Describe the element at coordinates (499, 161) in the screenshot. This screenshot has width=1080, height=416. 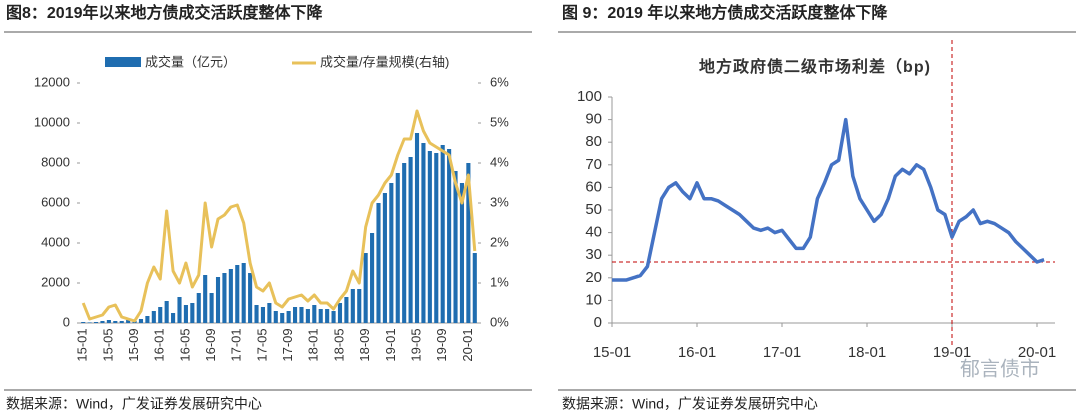
I see `y2-tick-label: 4%` at that location.